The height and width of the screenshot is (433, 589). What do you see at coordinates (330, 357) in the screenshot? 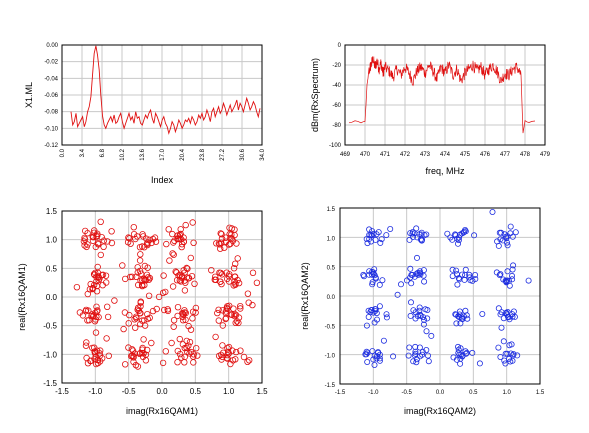
I see `y-tick-label: -1.0` at bounding box center [330, 357].